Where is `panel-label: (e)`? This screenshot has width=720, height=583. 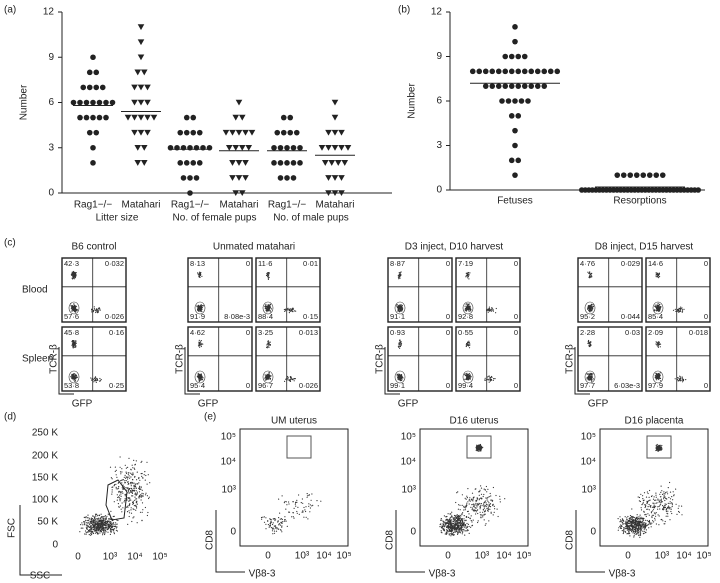 panel-label: (e) is located at coordinates (210, 417).